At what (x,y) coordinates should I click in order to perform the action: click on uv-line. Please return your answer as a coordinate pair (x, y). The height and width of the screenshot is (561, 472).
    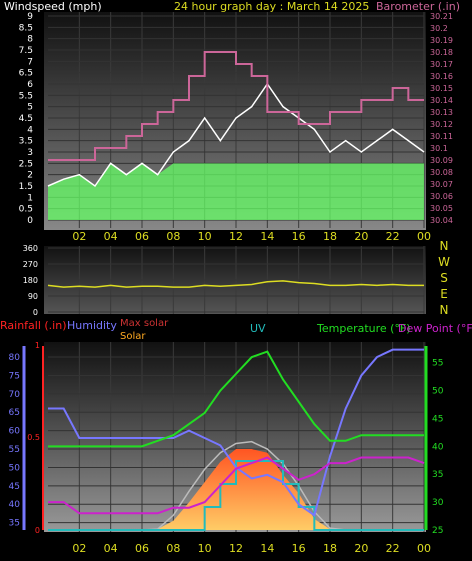
    Looking at the image, I should click on (236, 495).